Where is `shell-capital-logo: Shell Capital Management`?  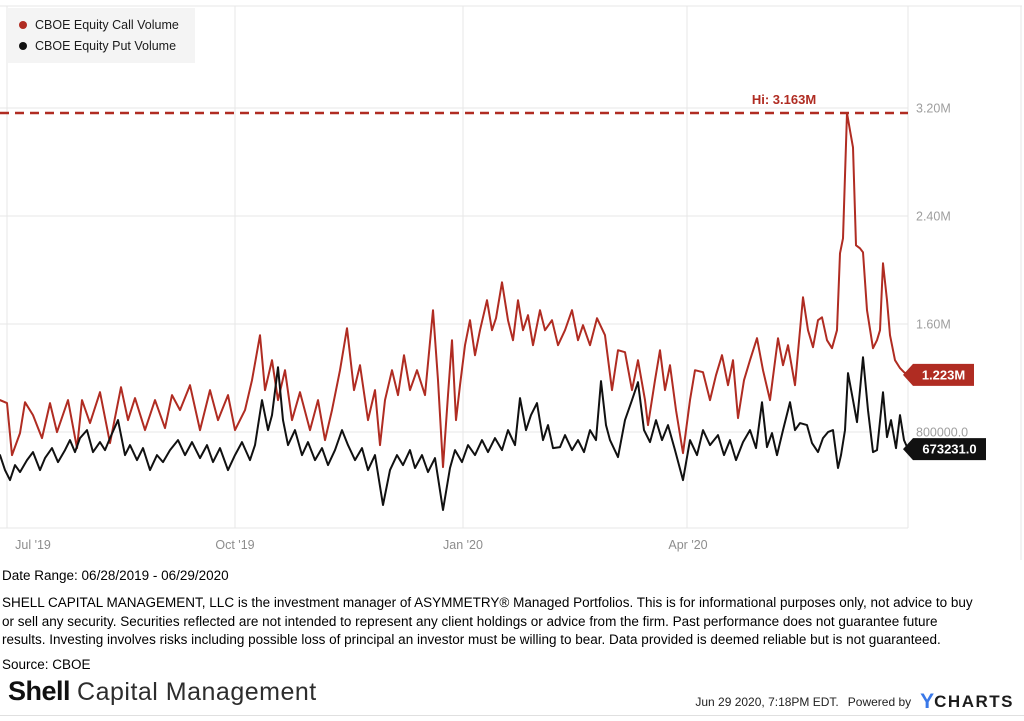 shell-capital-logo: Shell Capital Management is located at coordinates (162, 691).